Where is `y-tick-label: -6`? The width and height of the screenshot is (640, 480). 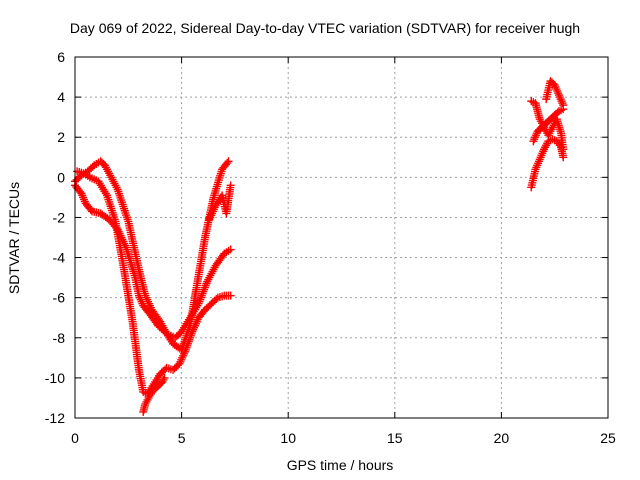
y-tick-label: -6 is located at coordinates (59, 298).